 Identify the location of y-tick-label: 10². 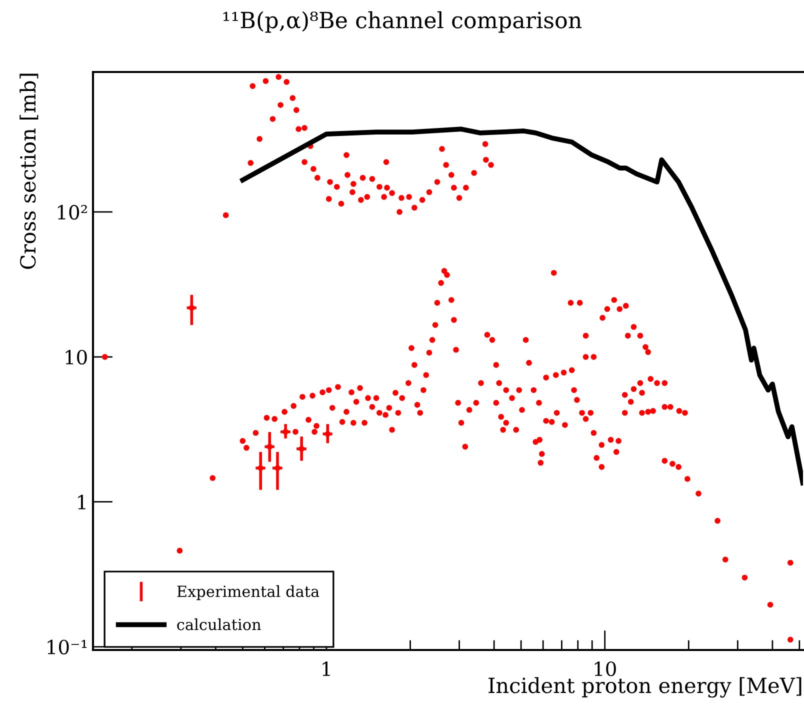
(72, 212).